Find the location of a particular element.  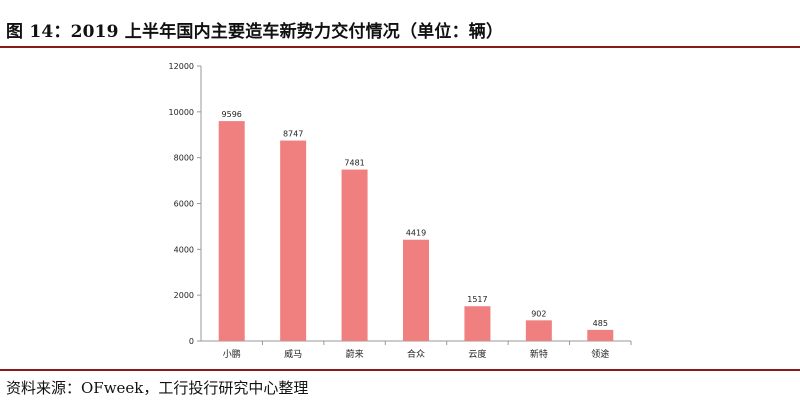

y-tick-label: 2000 is located at coordinates (184, 295).